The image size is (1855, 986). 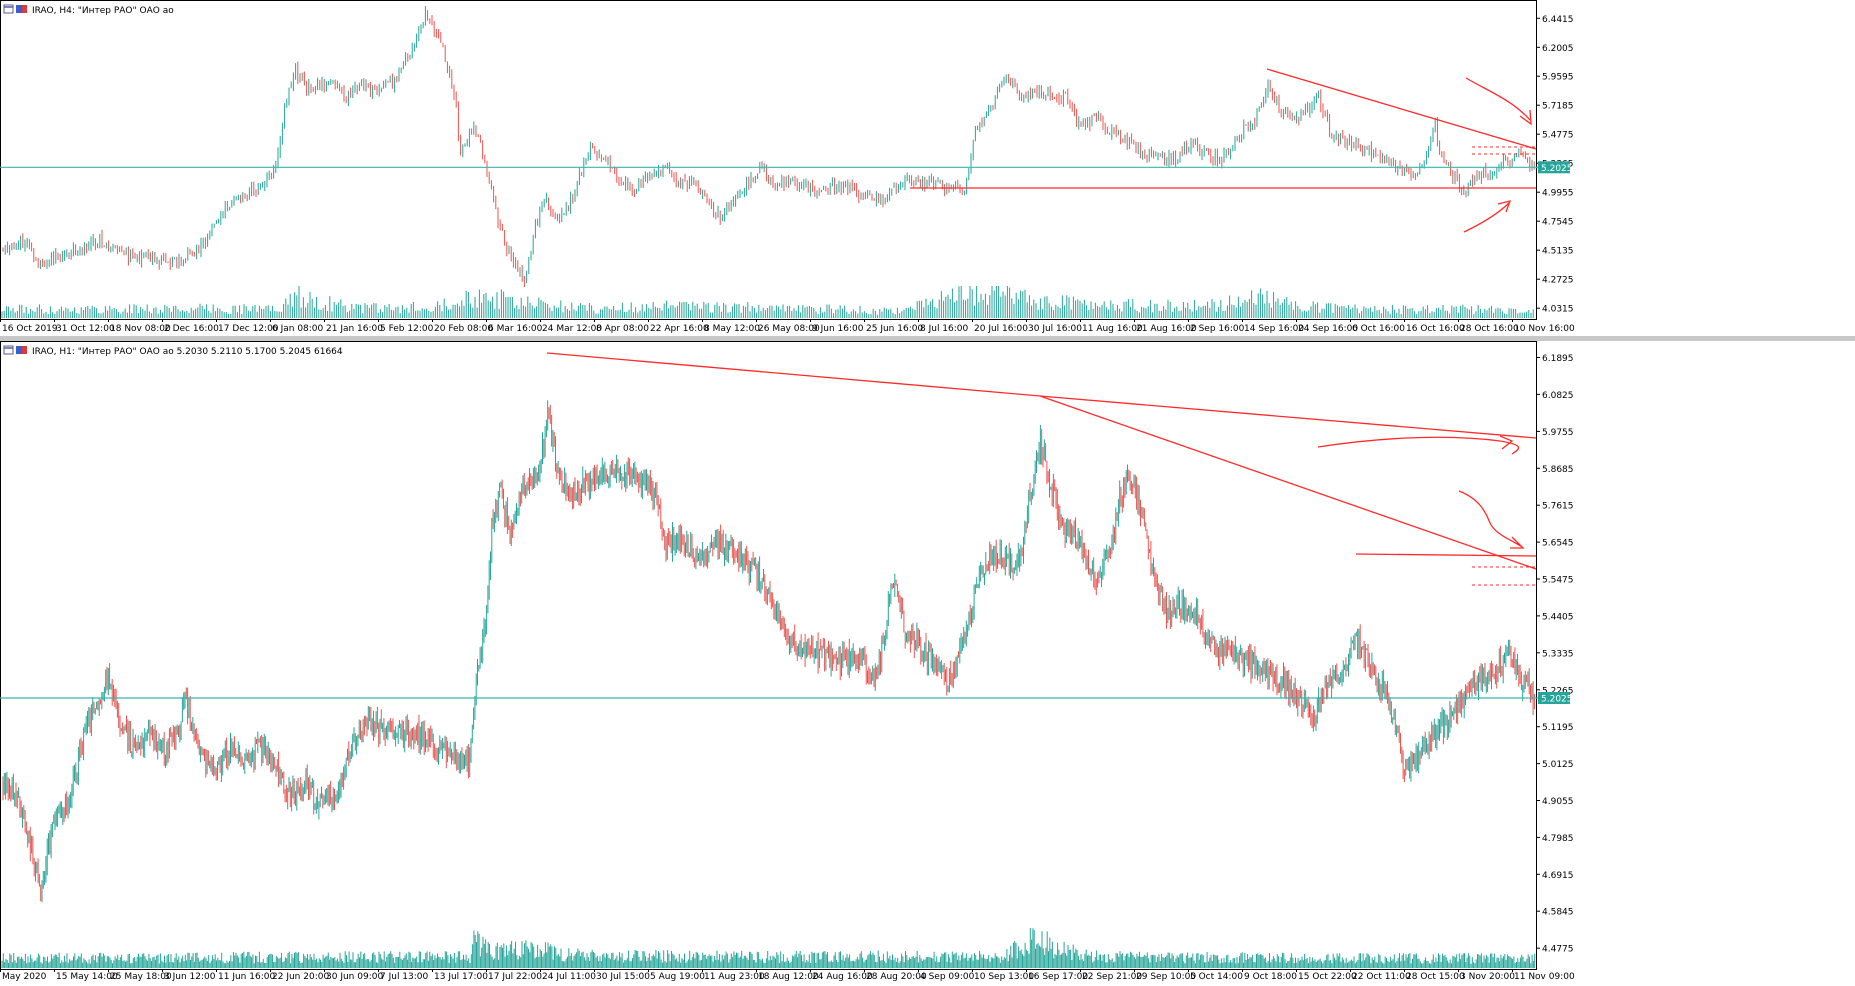 I want to click on current-price-tag-bg, so click(x=1554, y=698).